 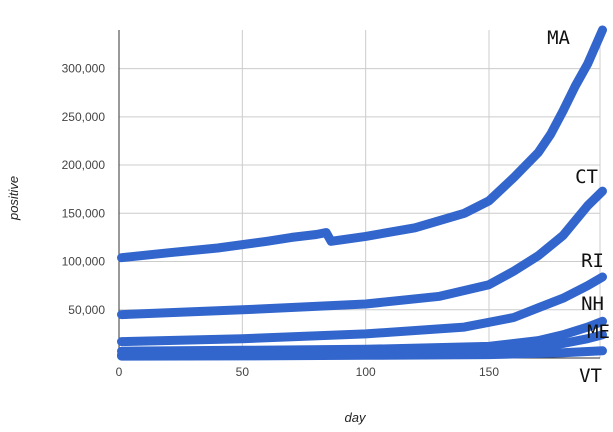 I want to click on series-label-me: ME, so click(x=598, y=332).